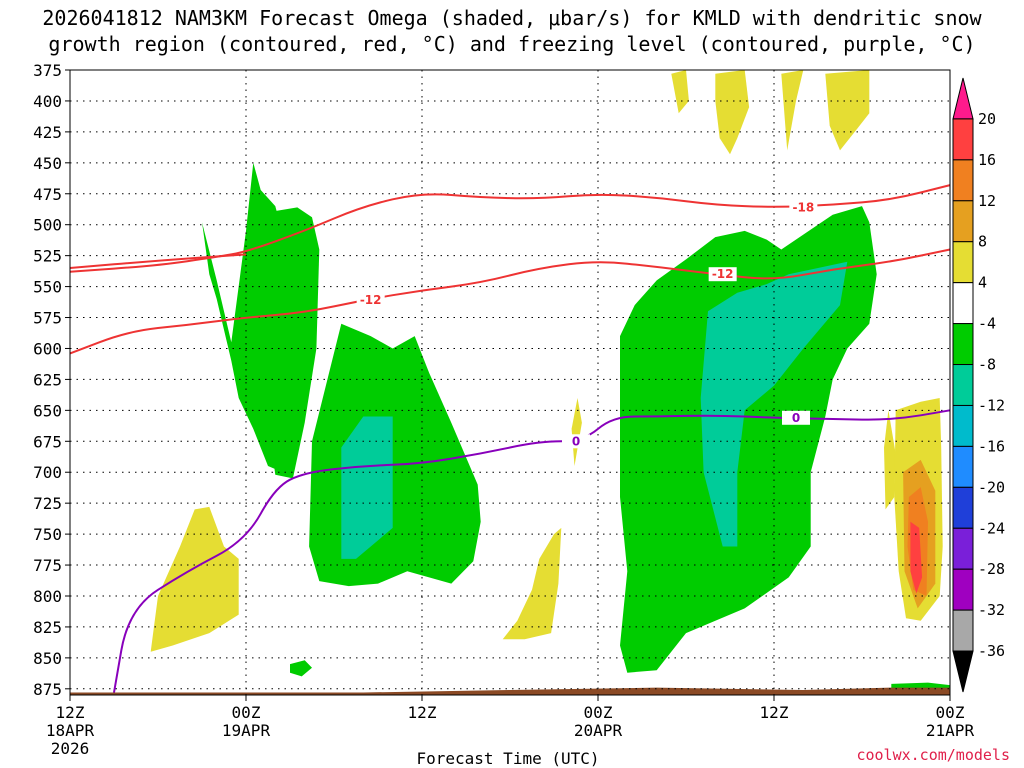 The width and height of the screenshot is (1024, 768). Describe the element at coordinates (422, 712) in the screenshot. I see `x-tick-label-24: 12Z` at that location.